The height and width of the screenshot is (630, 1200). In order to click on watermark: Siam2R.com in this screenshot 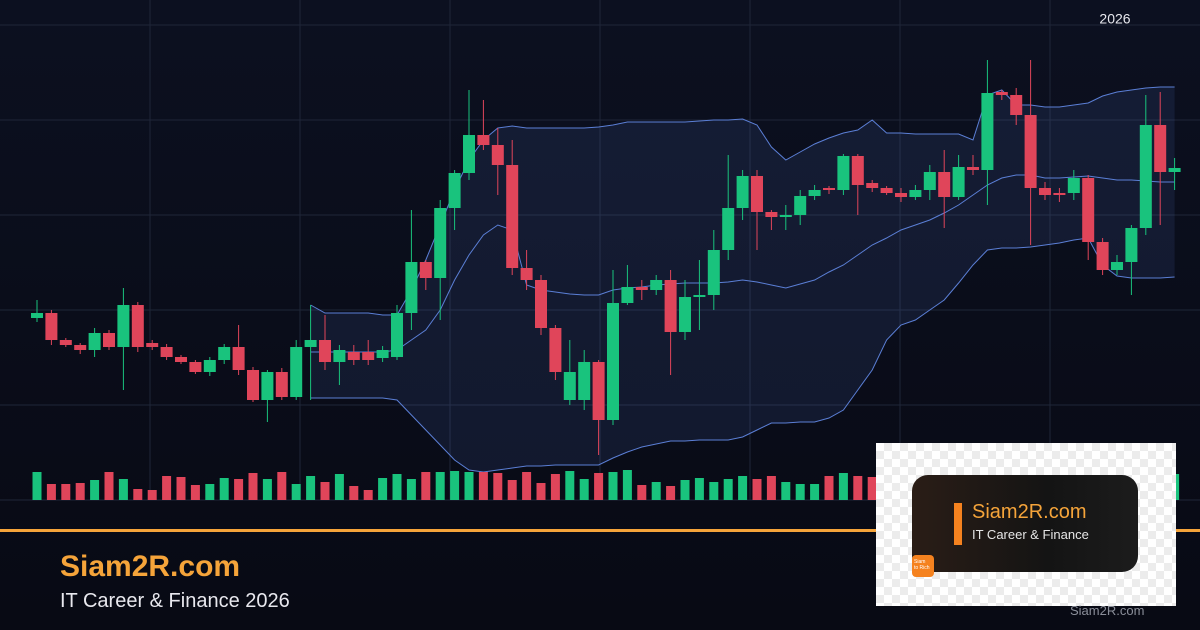, I will do `click(1107, 610)`.